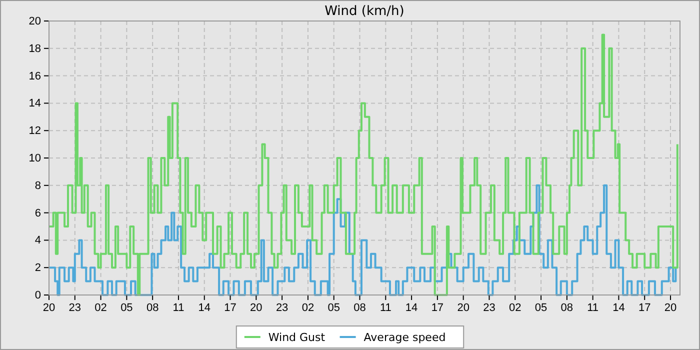 The height and width of the screenshot is (350, 700). I want to click on y-tick-label: 8, so click(37, 186).